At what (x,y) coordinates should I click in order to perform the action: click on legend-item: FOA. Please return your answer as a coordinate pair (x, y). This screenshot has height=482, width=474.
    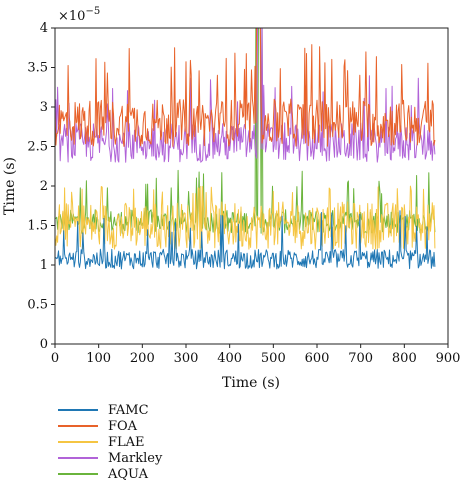
    Looking at the image, I should click on (110, 426).